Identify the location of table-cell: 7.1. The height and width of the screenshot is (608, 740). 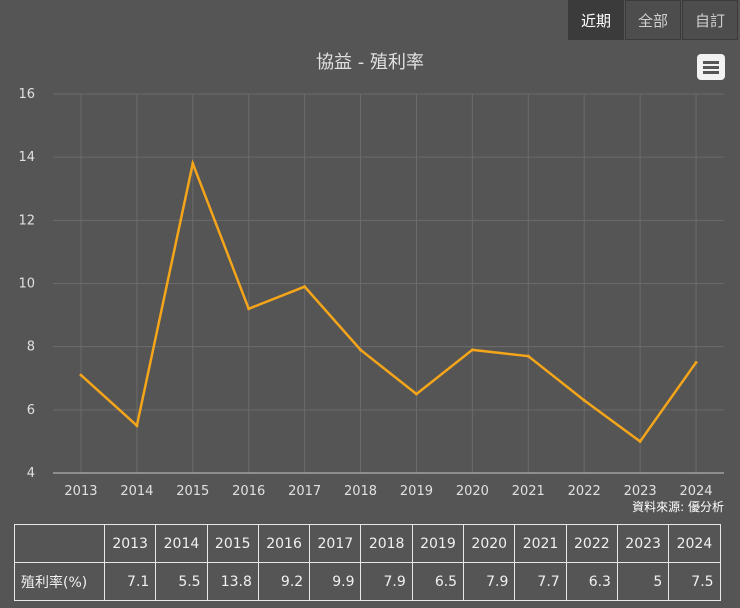
(130, 581).